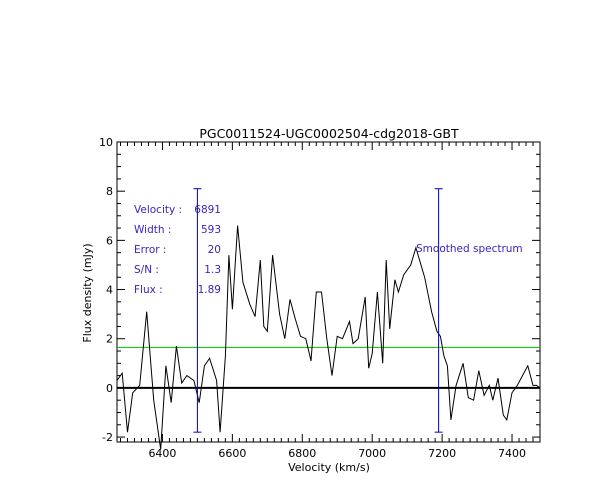  Describe the element at coordinates (329, 133) in the screenshot. I see `chart-title: PGC0011524-UGC0002504-cdg2018-GBT` at that location.